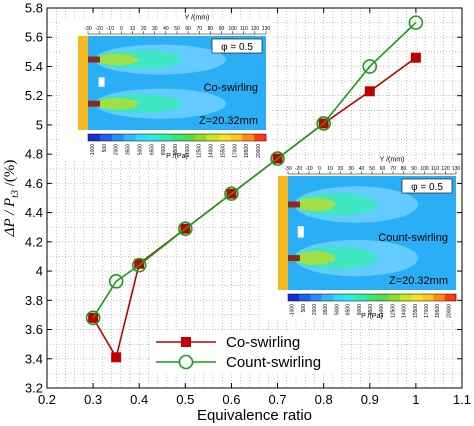 The image size is (474, 426). What do you see at coordinates (186, 362) in the screenshot?
I see `legend-marker-circle` at bounding box center [186, 362].